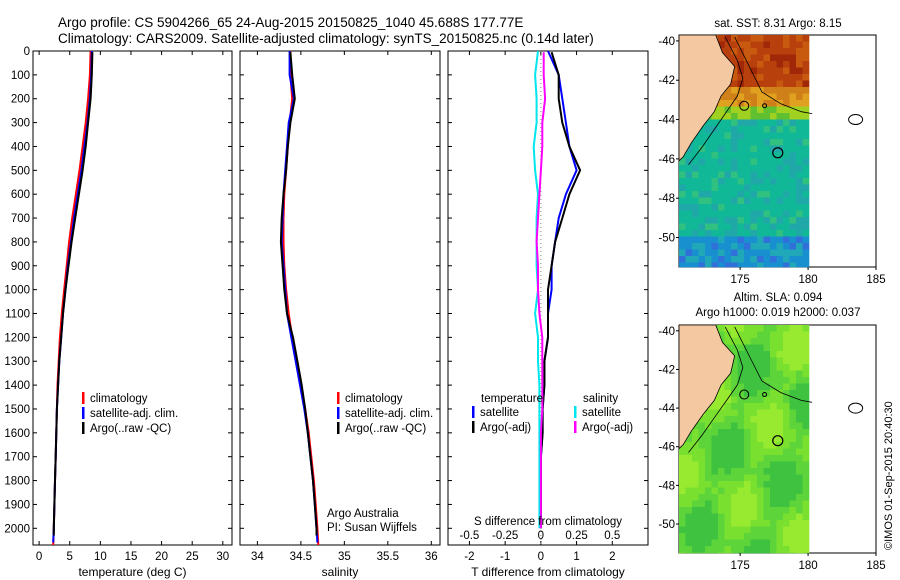  What do you see at coordinates (875, 566) in the screenshot?
I see `sla_map-xtick-label: 185` at bounding box center [875, 566].